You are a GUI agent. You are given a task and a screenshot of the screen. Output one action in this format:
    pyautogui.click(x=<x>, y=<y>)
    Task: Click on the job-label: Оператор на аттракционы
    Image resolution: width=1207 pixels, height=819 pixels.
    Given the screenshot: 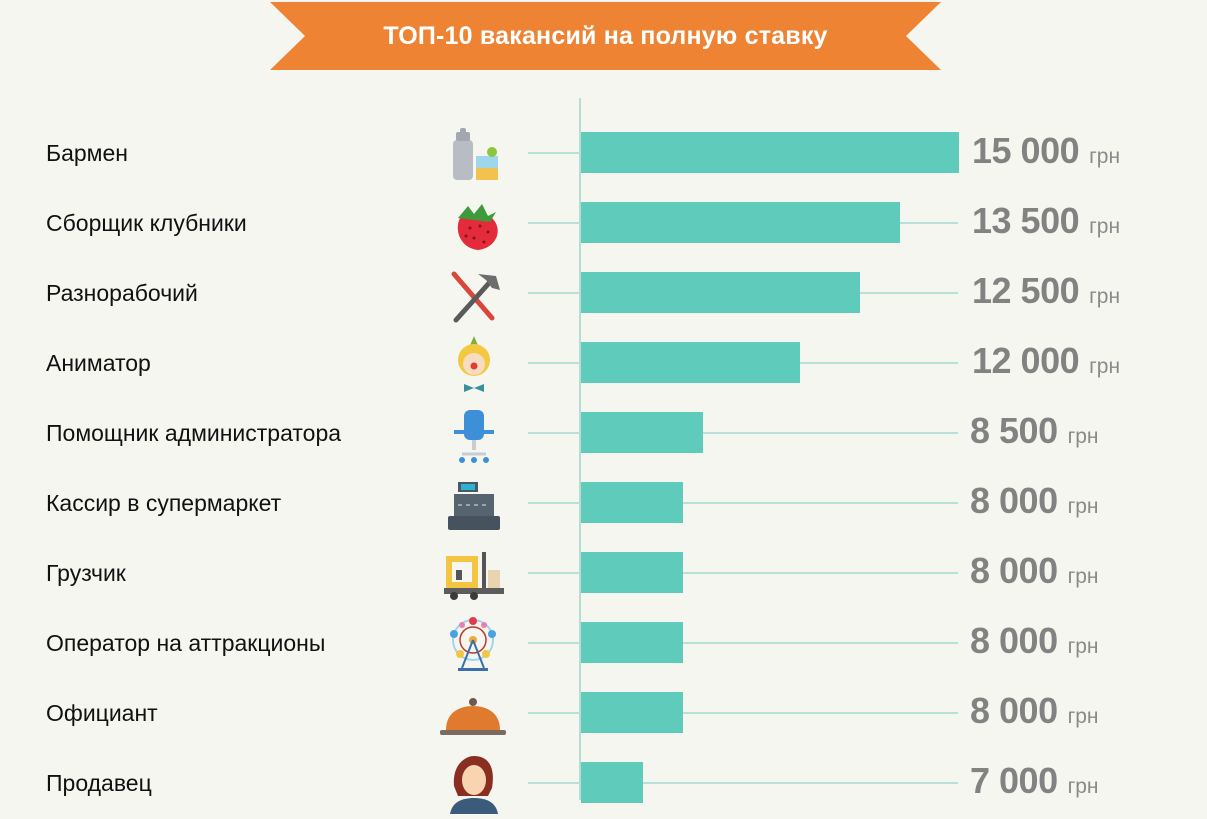 What is the action you would take?
    pyautogui.click(x=186, y=643)
    